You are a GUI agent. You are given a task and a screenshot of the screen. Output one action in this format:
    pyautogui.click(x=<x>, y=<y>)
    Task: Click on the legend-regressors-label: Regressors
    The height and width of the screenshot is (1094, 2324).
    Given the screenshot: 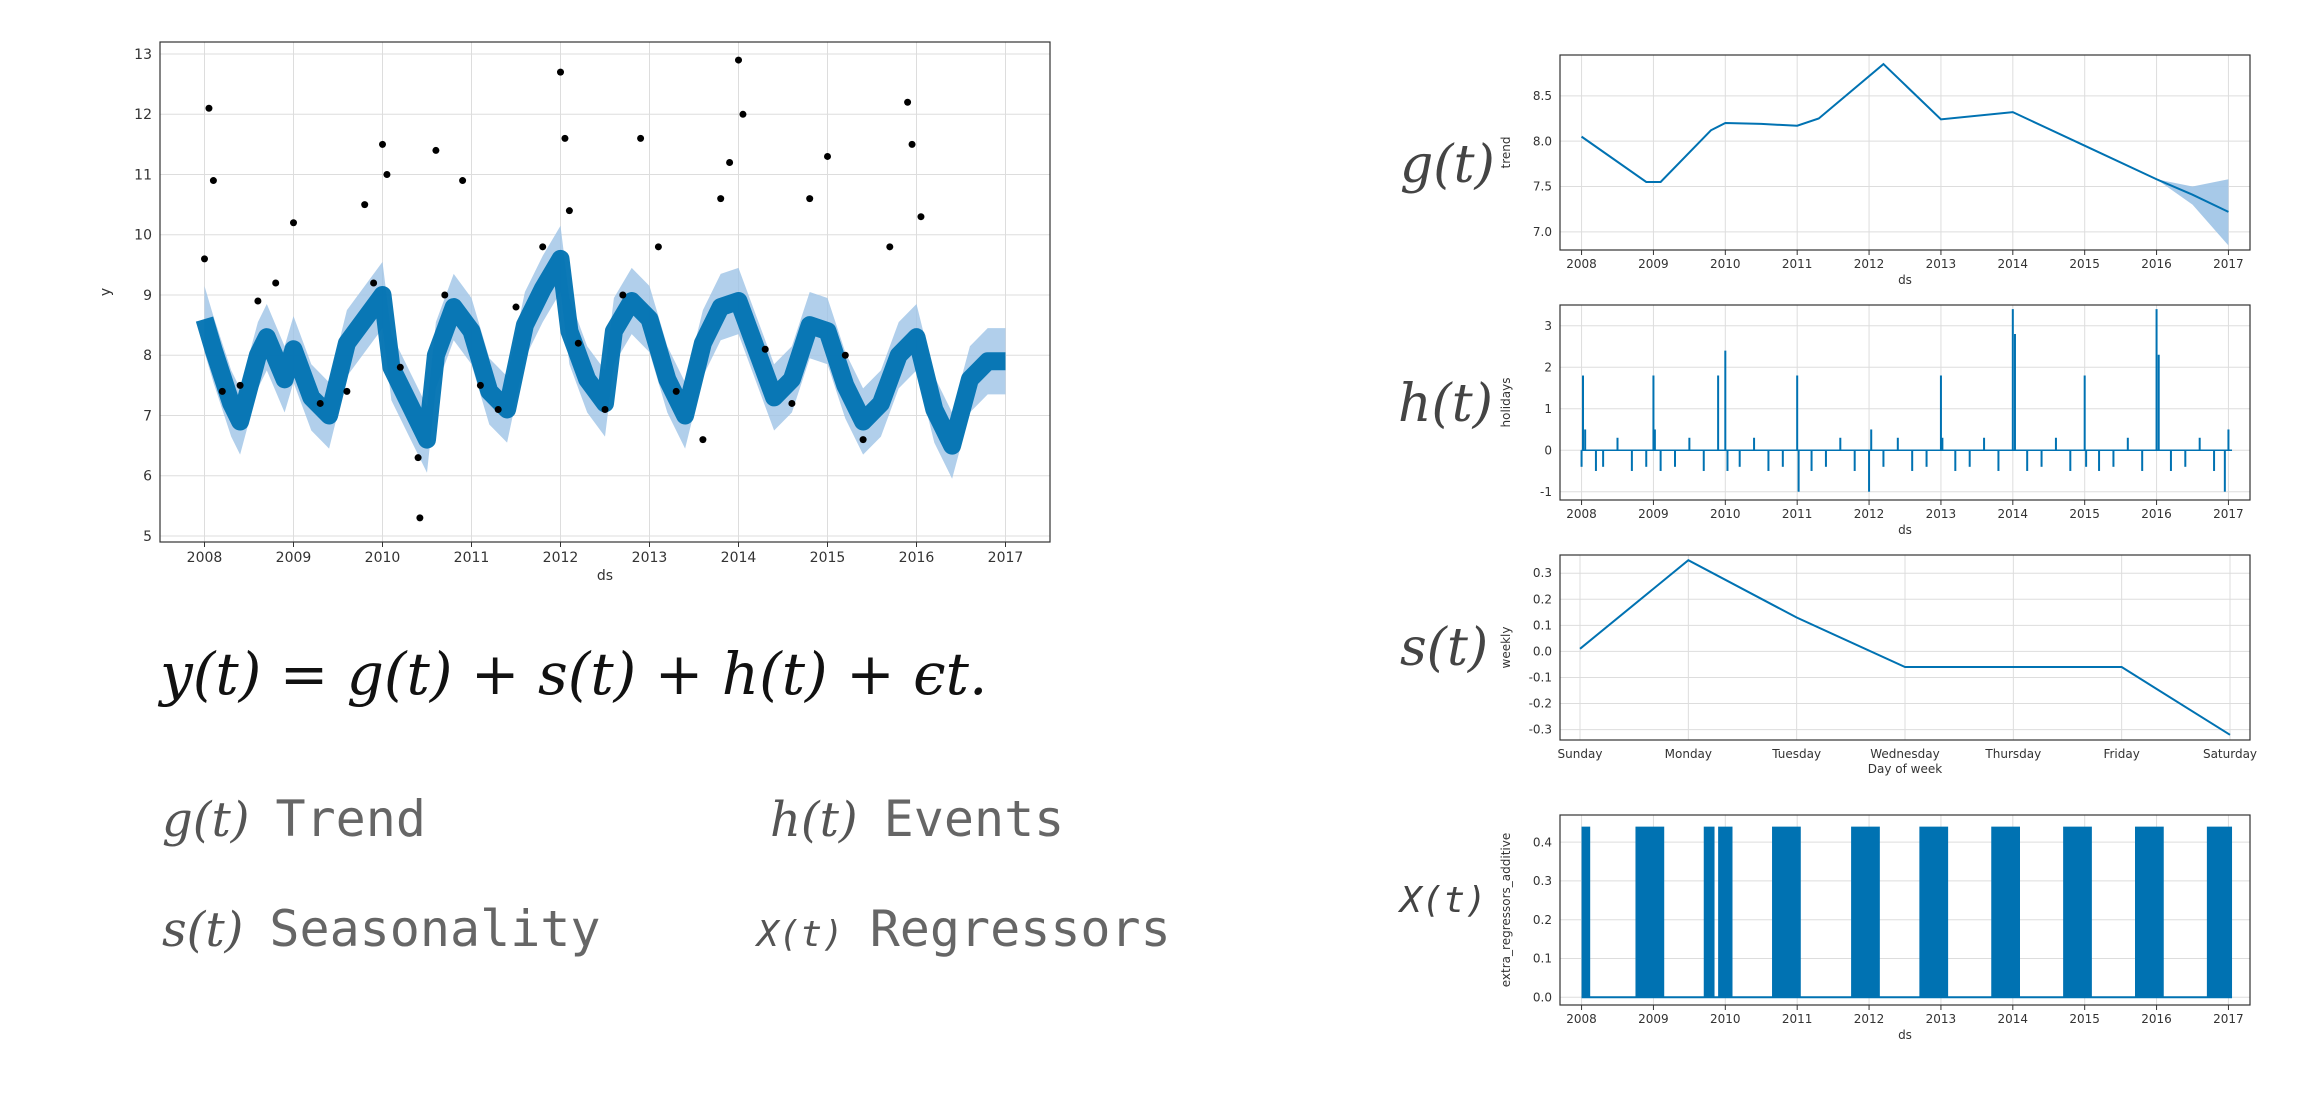 What is the action you would take?
    pyautogui.click(x=1020, y=929)
    